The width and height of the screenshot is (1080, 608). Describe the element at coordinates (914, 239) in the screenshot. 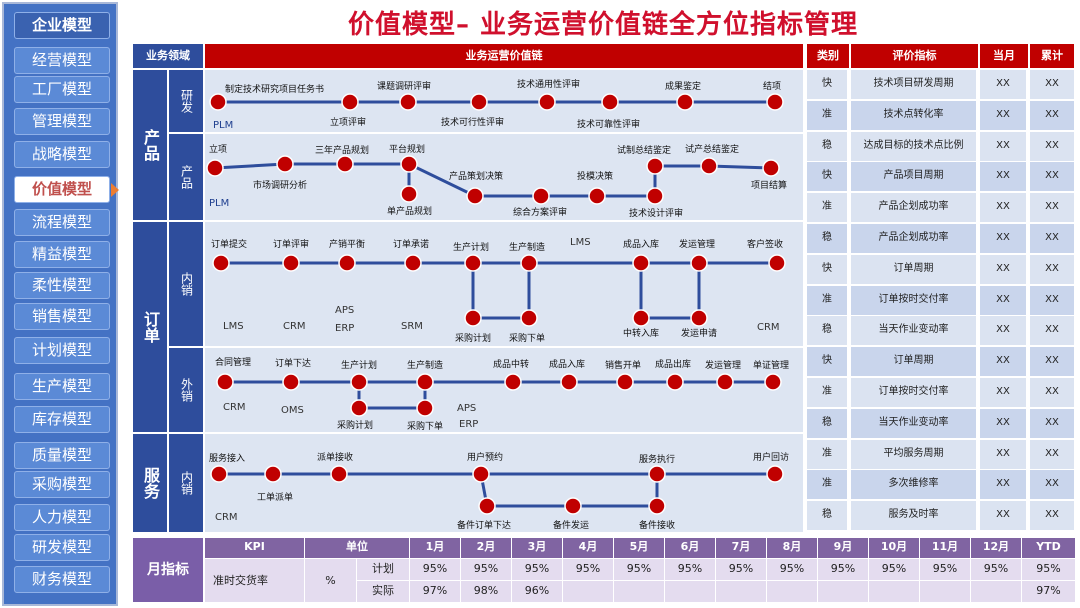

I see `kpi-indicator: 产品企划成功率` at that location.